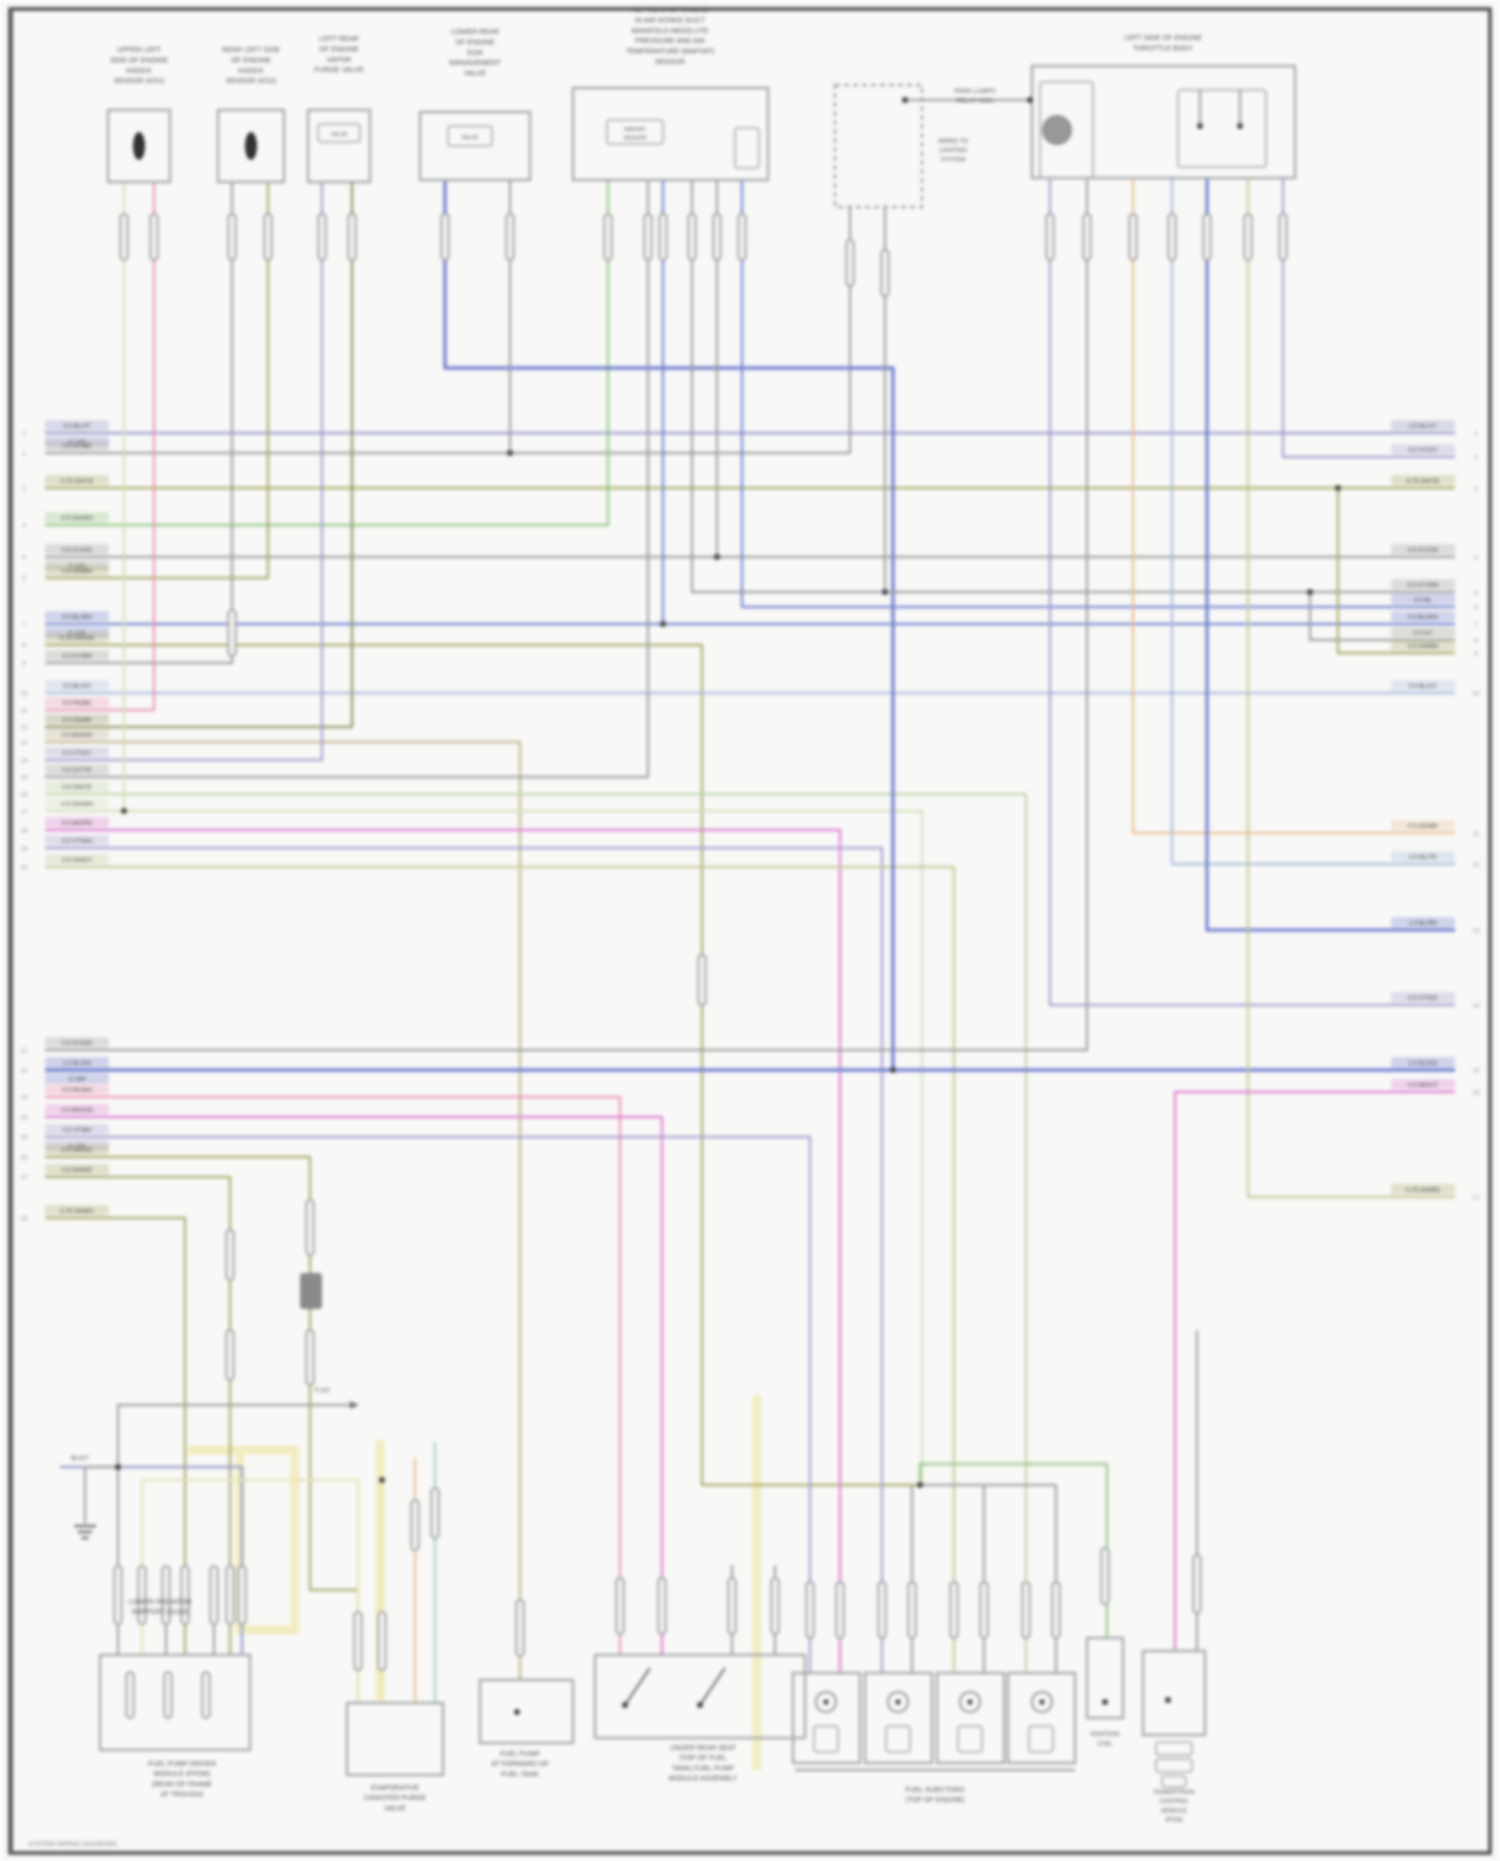  I want to click on wire-tb-violet, so click(1251, 592).